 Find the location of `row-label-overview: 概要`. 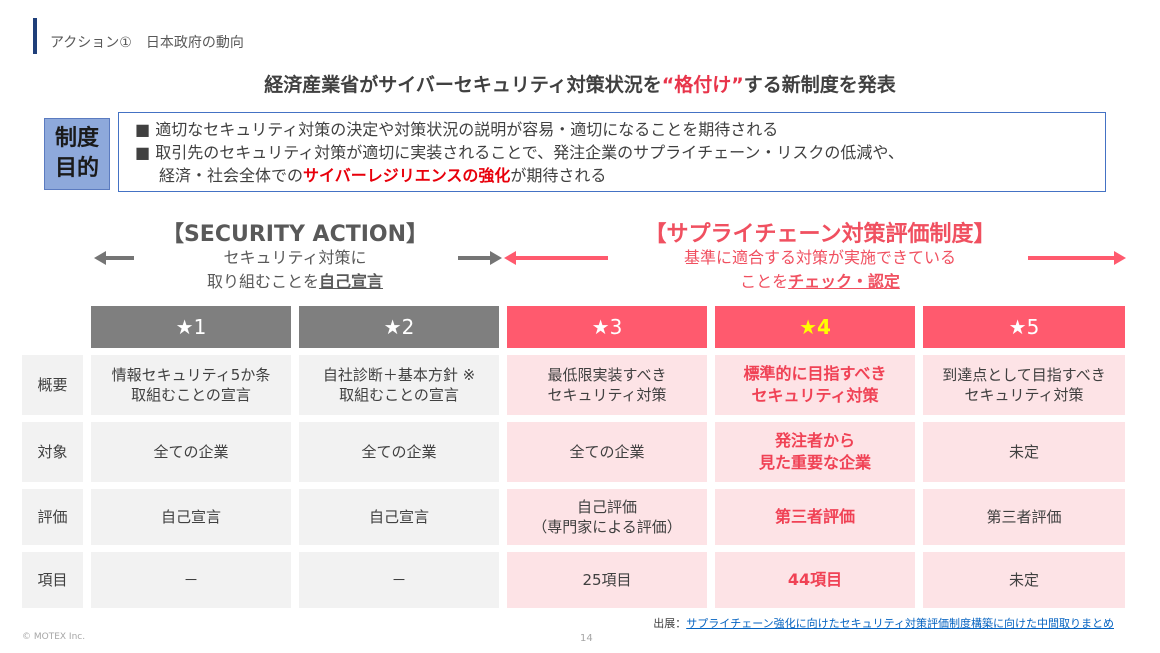

row-label-overview: 概要 is located at coordinates (52, 385).